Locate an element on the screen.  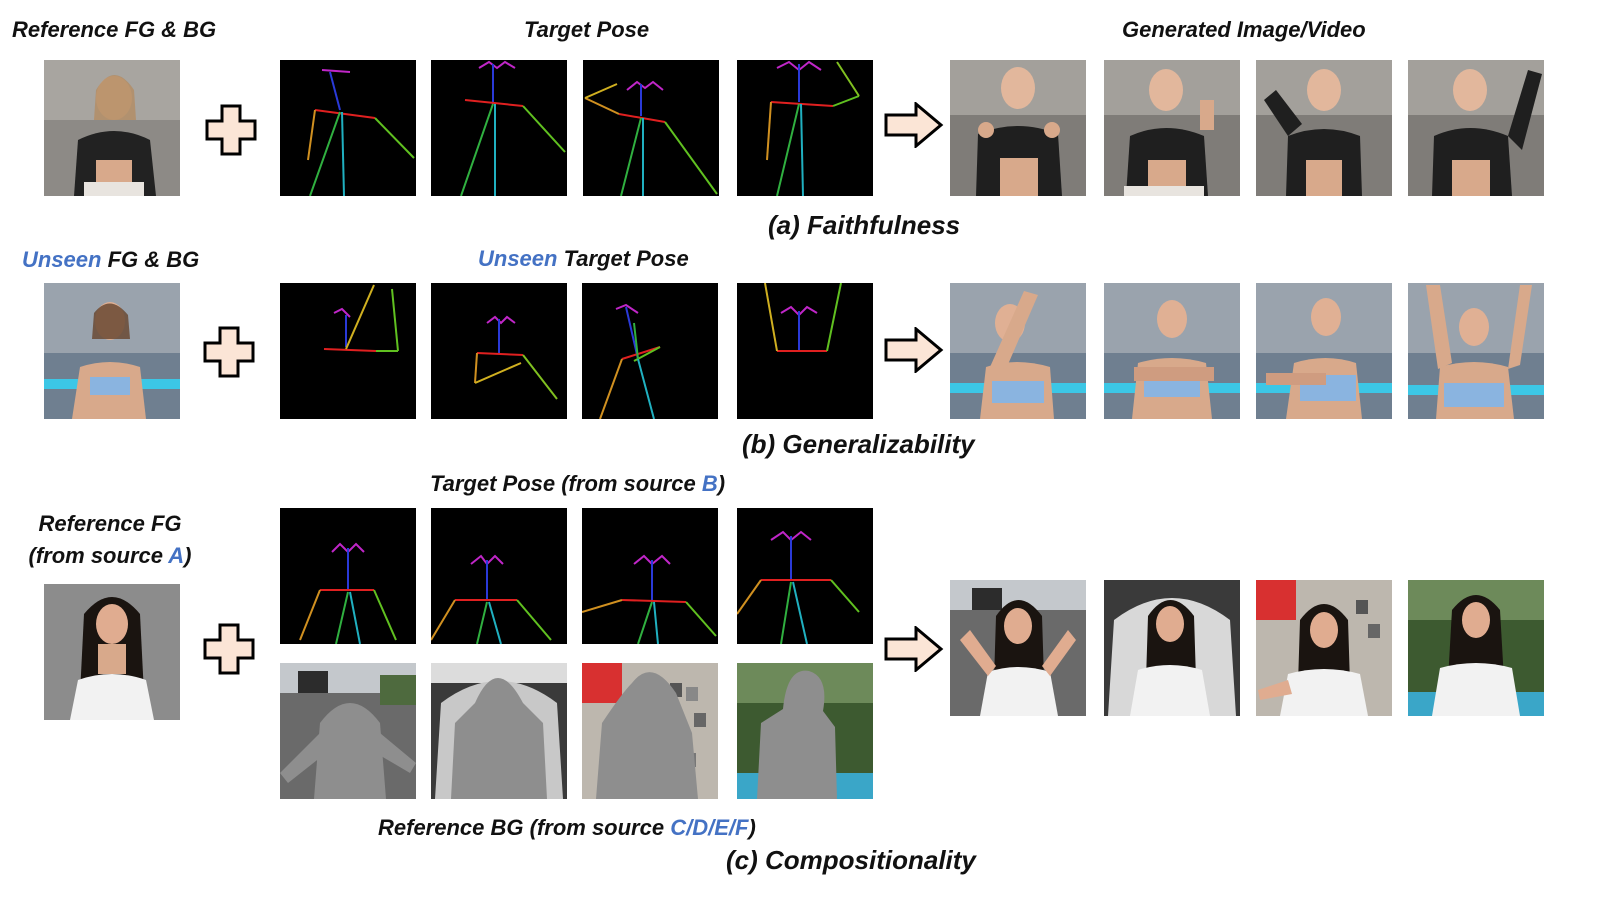
row-b-plus-icon is located at coordinates (229, 352).